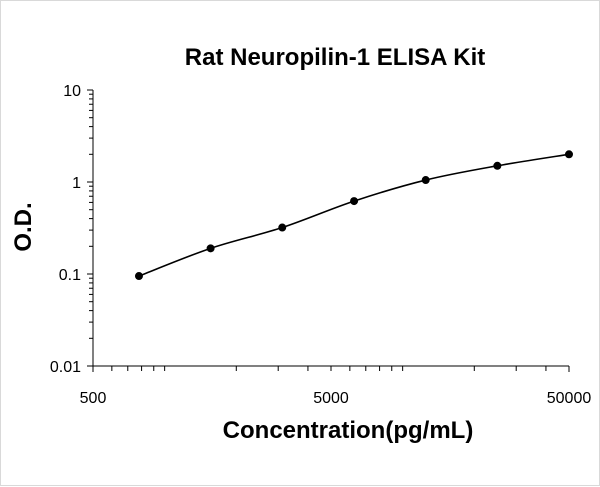 This screenshot has width=600, height=487. I want to click on x-tick-label: 5000, so click(331, 398).